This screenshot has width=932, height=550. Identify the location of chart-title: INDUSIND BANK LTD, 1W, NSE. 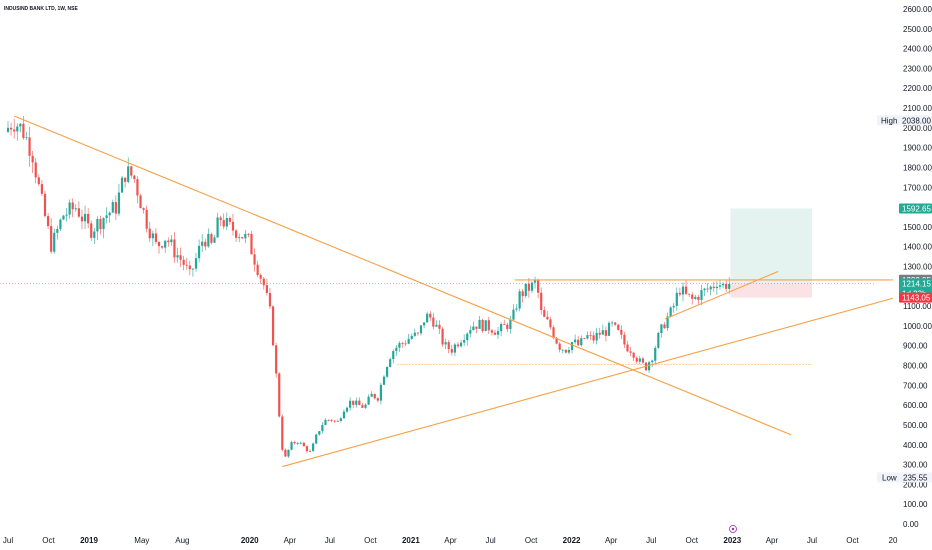
(41, 9).